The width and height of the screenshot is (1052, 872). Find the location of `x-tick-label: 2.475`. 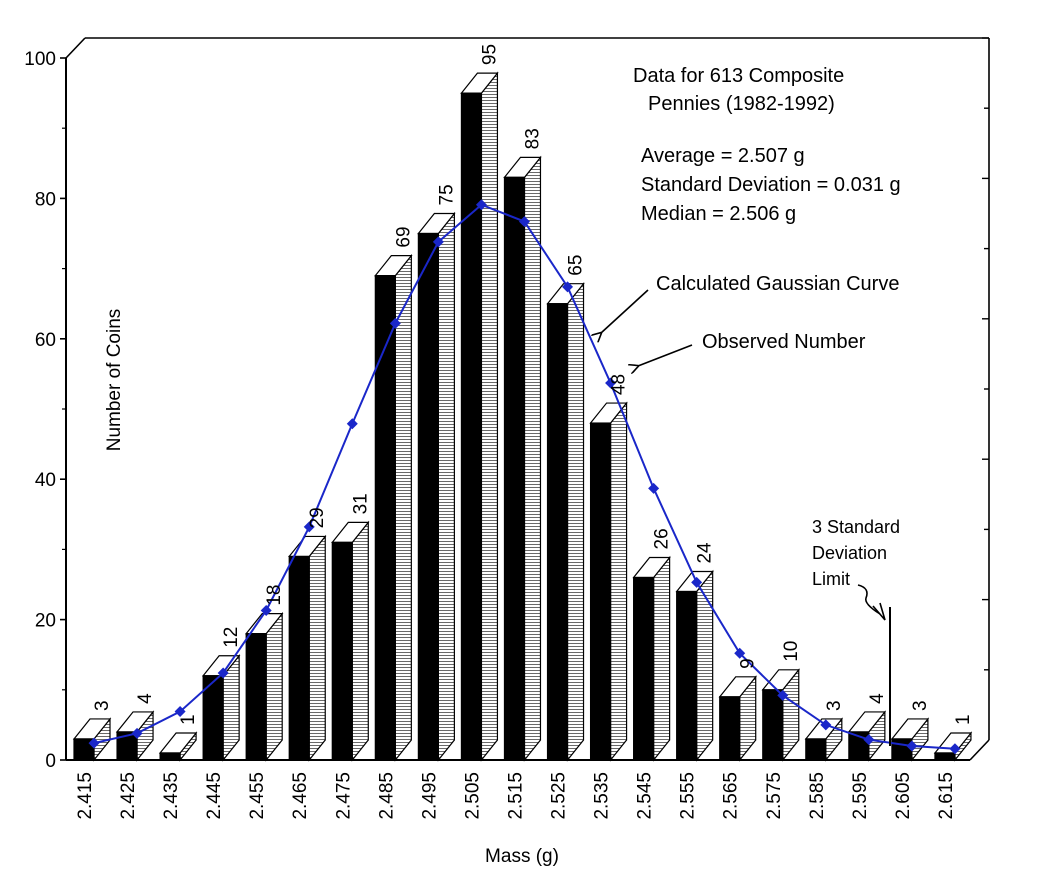

x-tick-label: 2.475 is located at coordinates (343, 796).